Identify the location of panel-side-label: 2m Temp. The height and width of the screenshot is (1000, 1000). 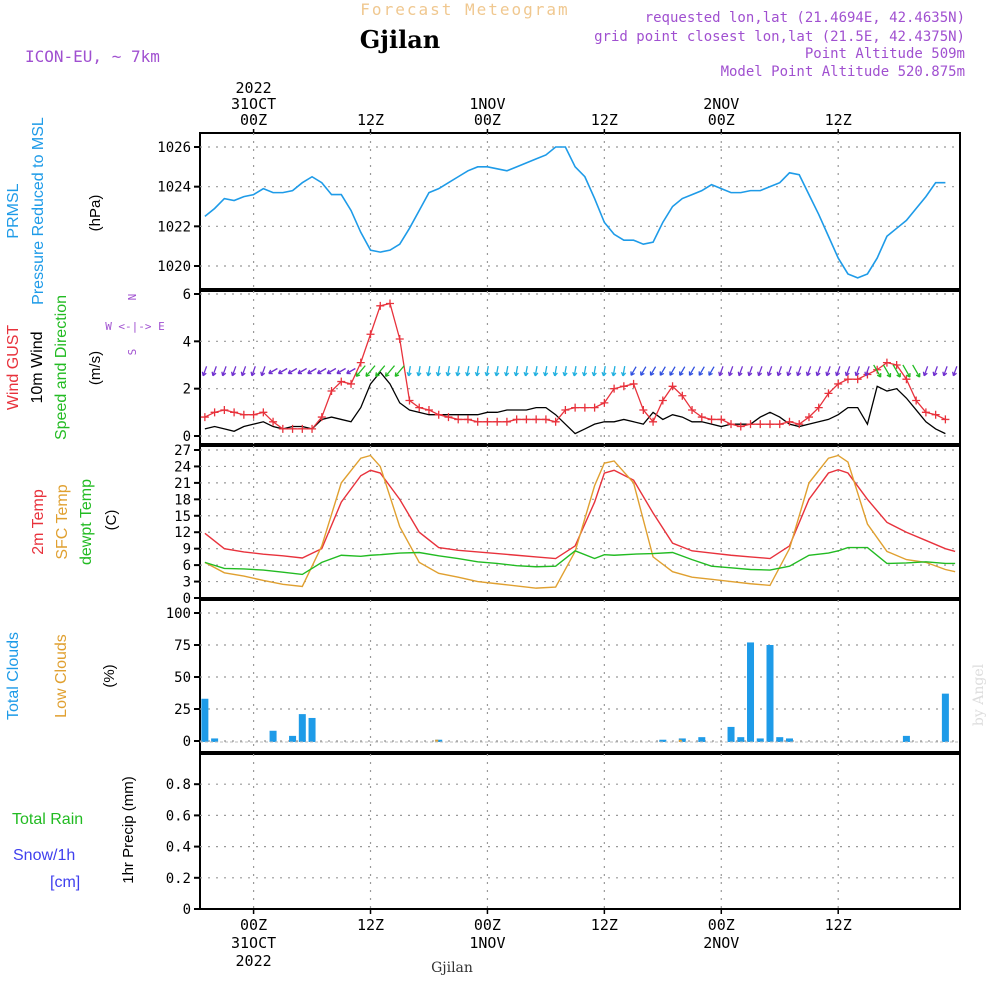
(38, 522).